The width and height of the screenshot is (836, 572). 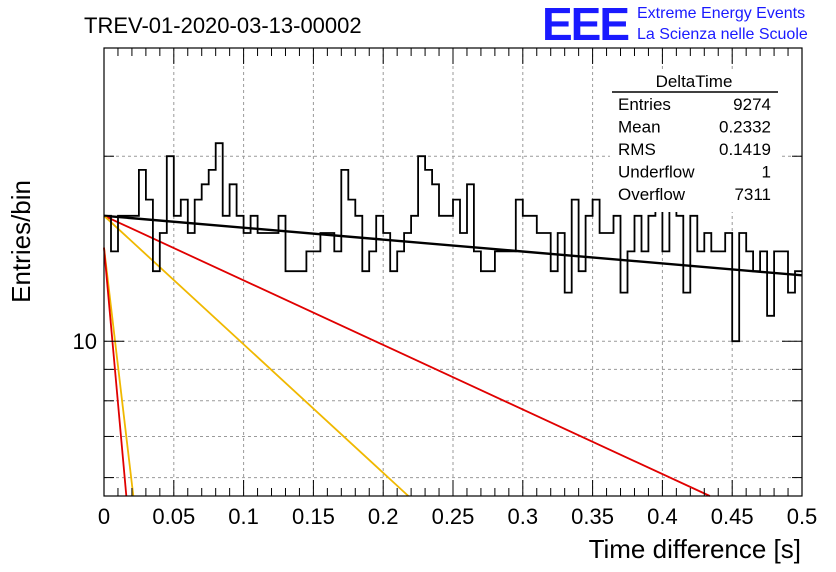 What do you see at coordinates (752, 194) in the screenshot?
I see `stats-row-value: 7311` at bounding box center [752, 194].